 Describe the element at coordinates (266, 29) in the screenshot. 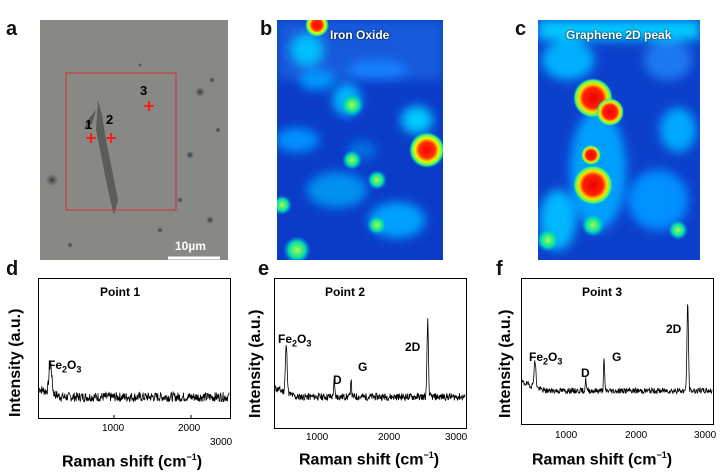

I see `panel-label-b: b` at that location.